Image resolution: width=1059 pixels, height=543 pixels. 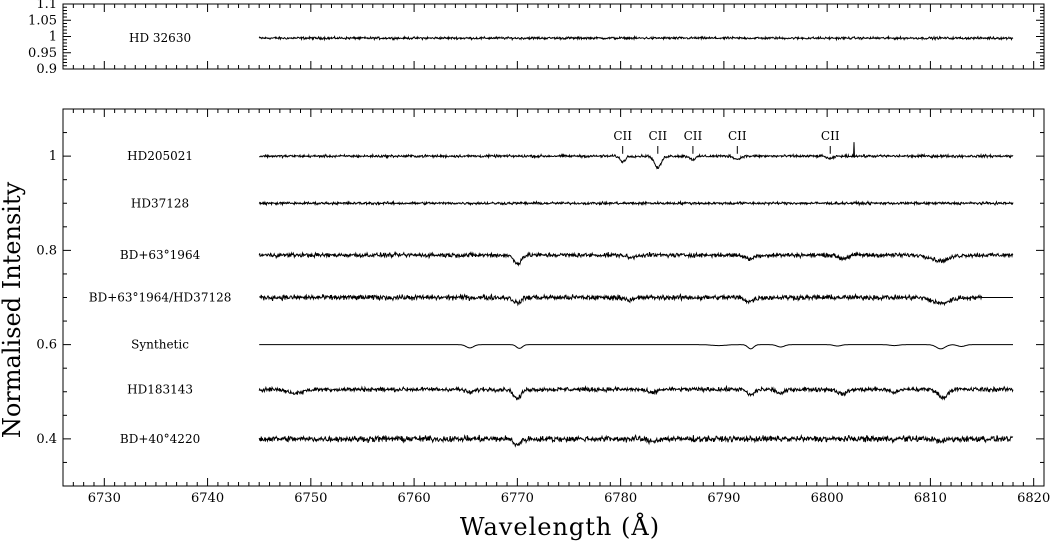 I want to click on x-tick-label: 6730, so click(x=104, y=498).